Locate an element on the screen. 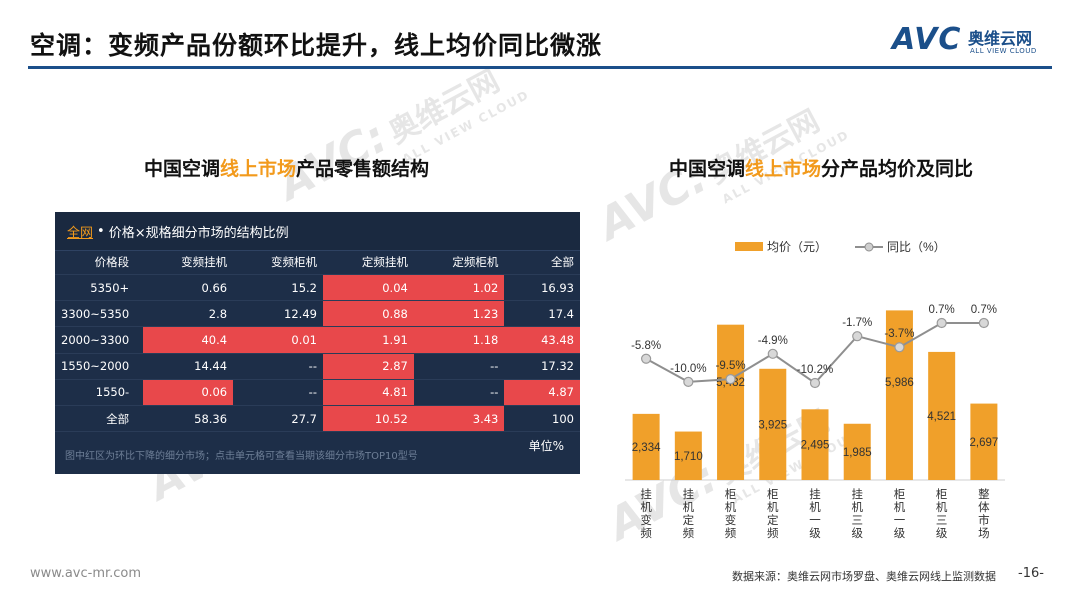 The width and height of the screenshot is (1080, 608). yoy-data-label: -9.5% is located at coordinates (731, 366).